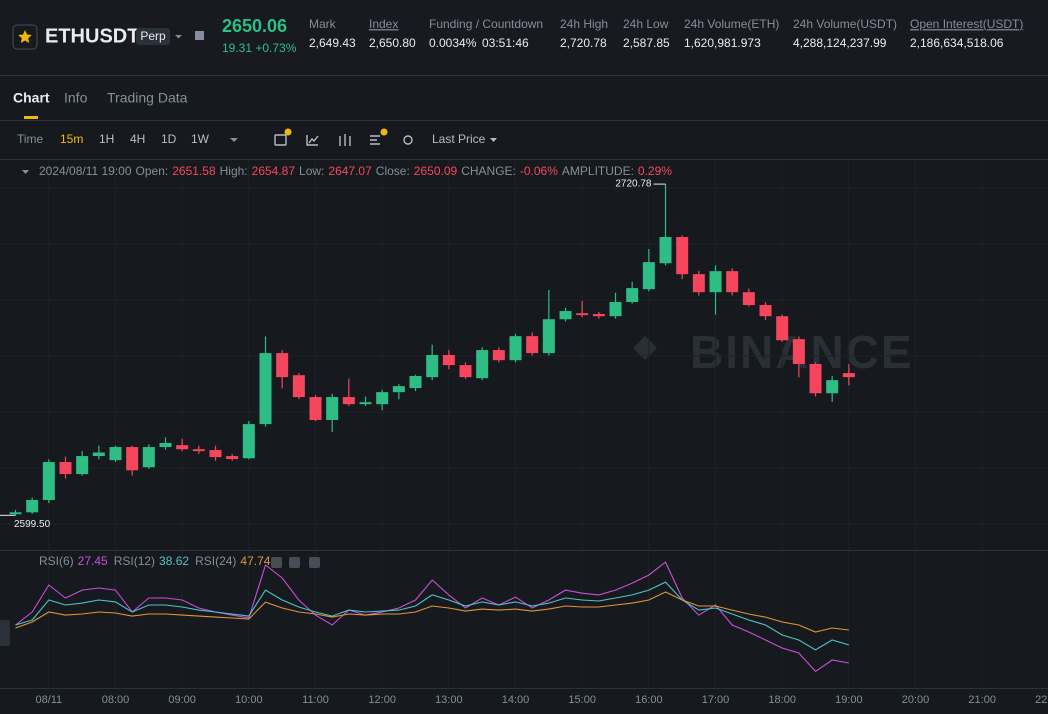 The height and width of the screenshot is (714, 1048). I want to click on x-tick-label: 14:00, so click(516, 700).